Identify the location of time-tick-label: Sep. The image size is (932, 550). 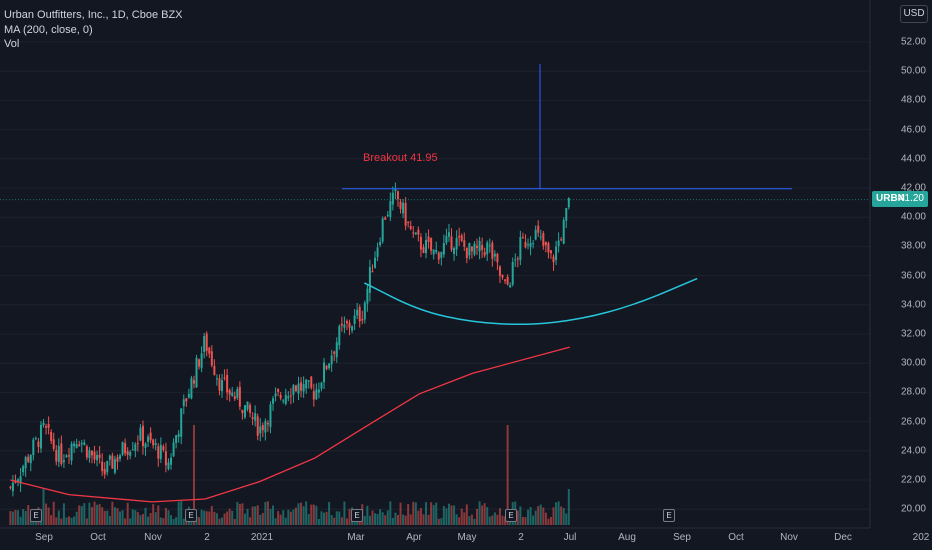
(44, 537).